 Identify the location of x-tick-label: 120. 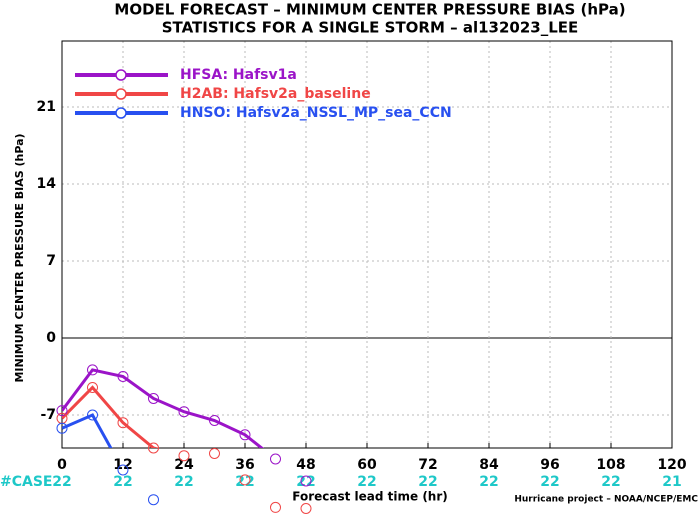
(671, 465).